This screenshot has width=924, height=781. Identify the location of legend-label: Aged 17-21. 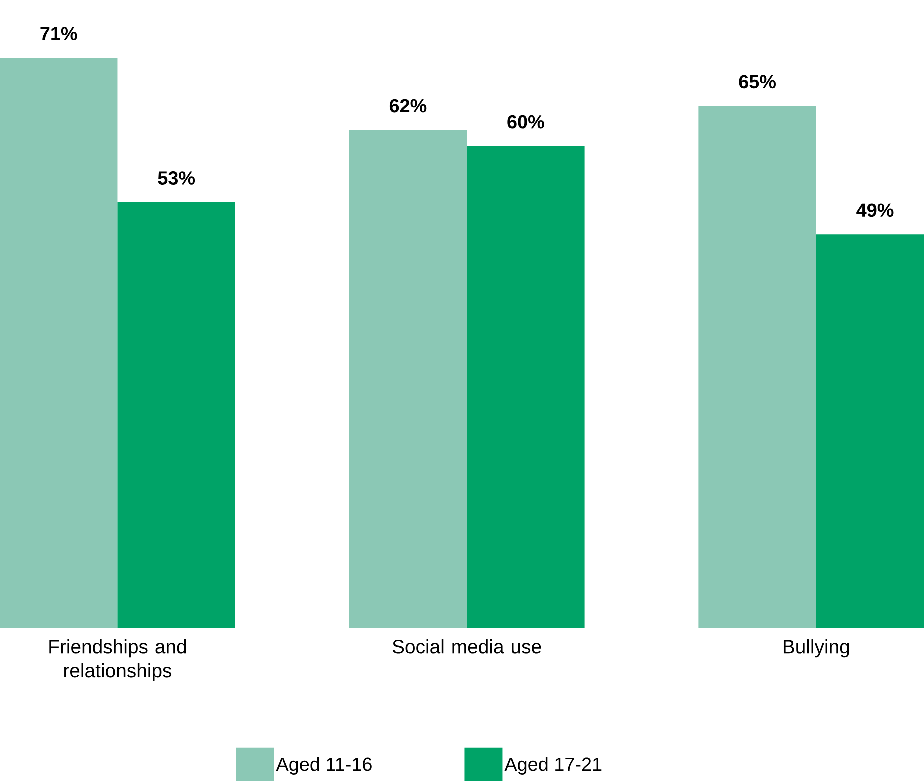
(553, 766).